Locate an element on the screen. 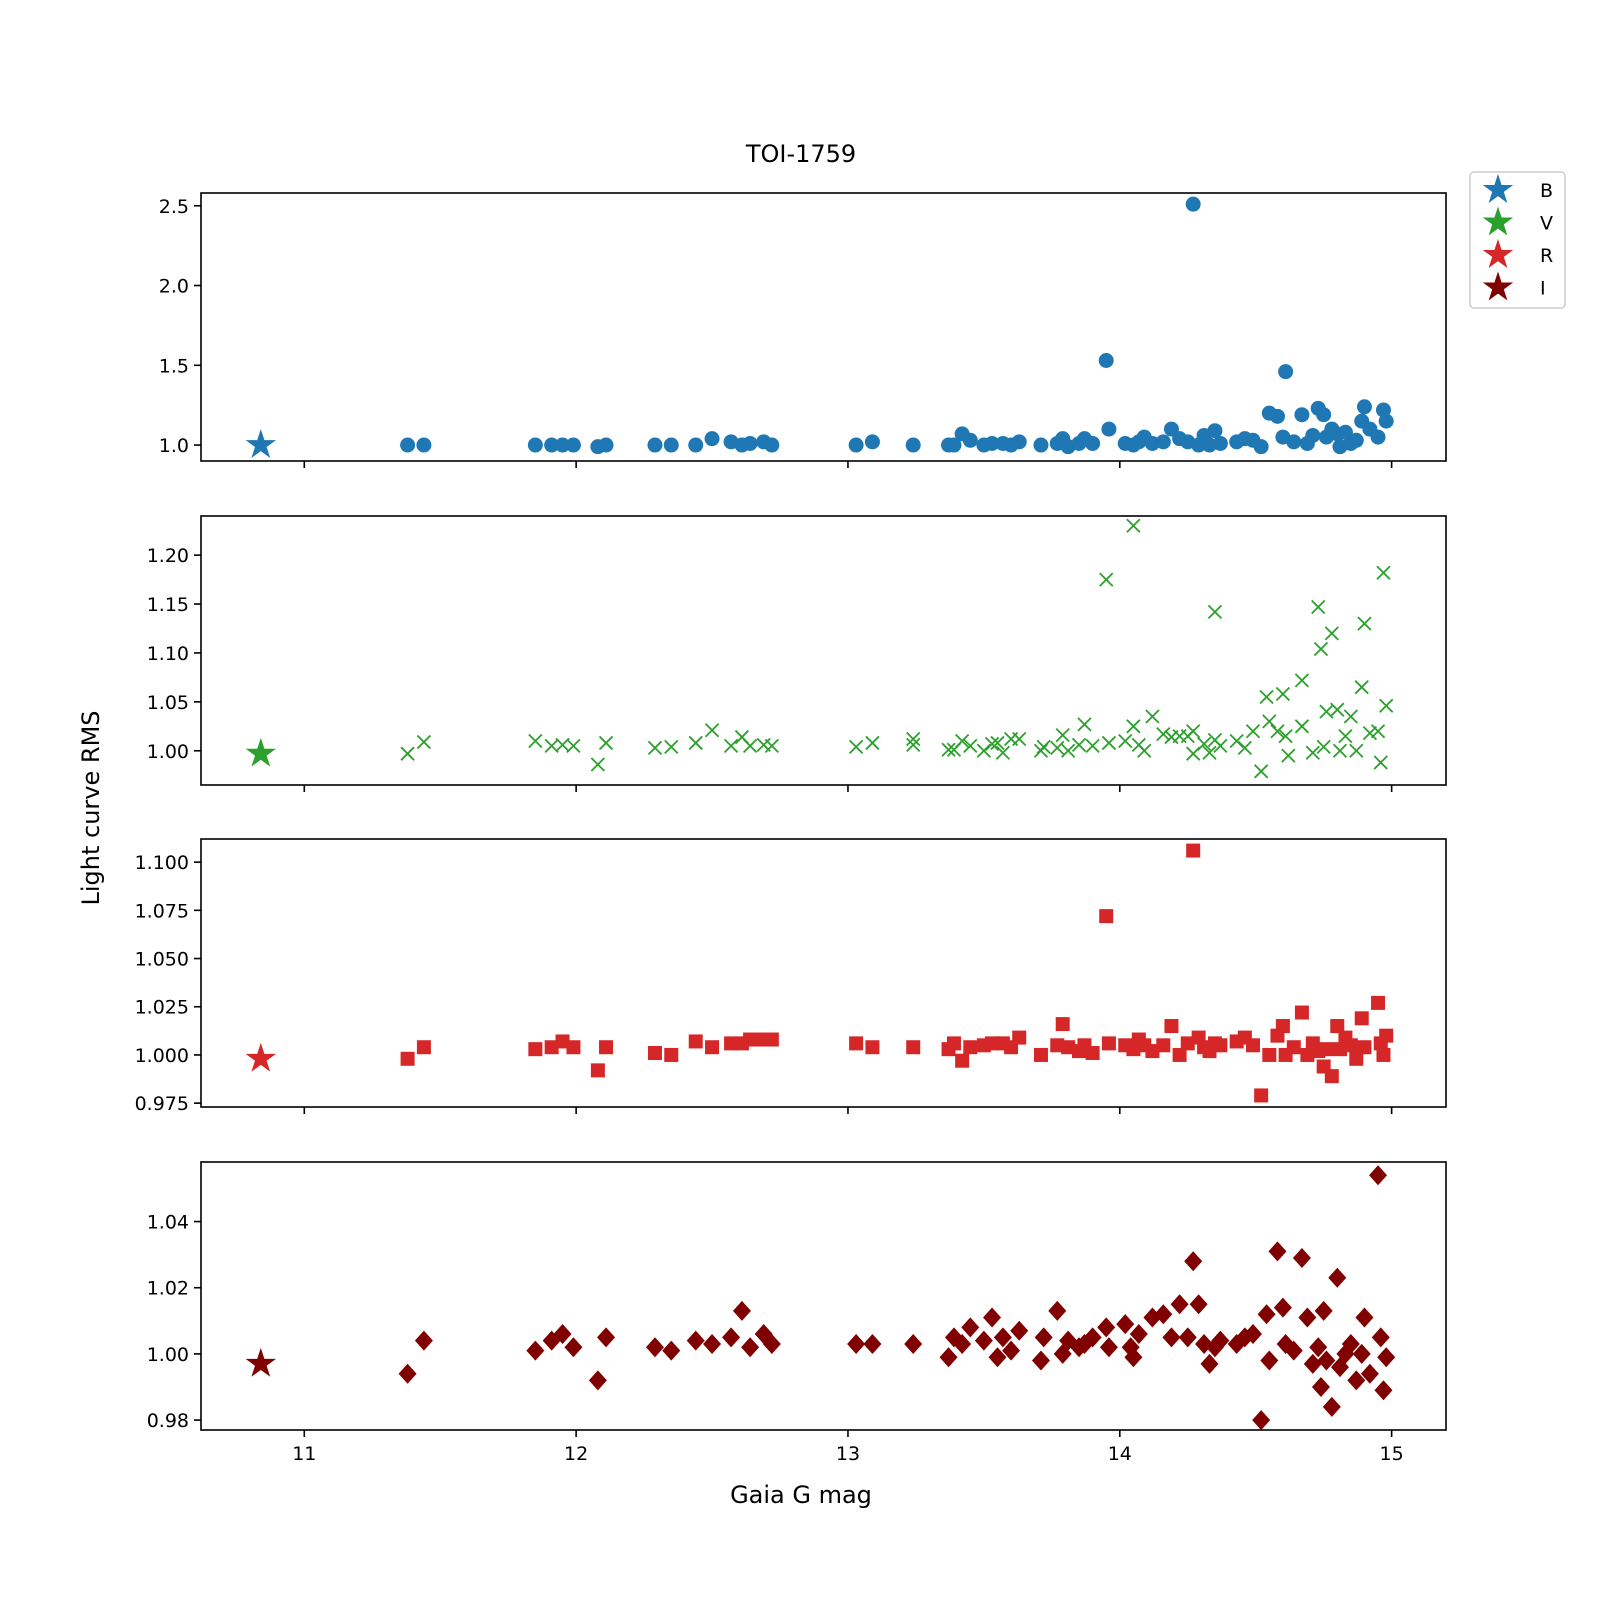 Image resolution: width=1600 pixels, height=1600 pixels. y-tick-label: 1.000 is located at coordinates (162, 1056).